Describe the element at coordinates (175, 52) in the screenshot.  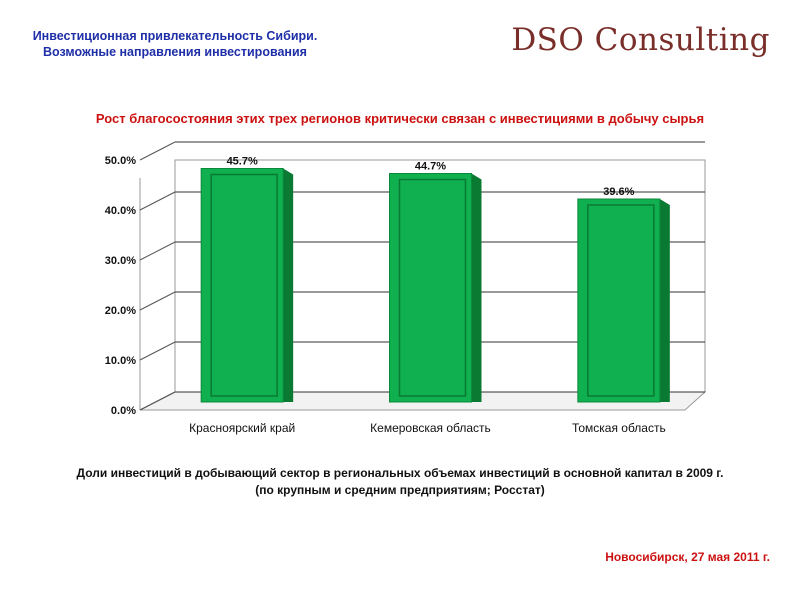
I see `title-line-2: Возможные направления инвестирования` at that location.